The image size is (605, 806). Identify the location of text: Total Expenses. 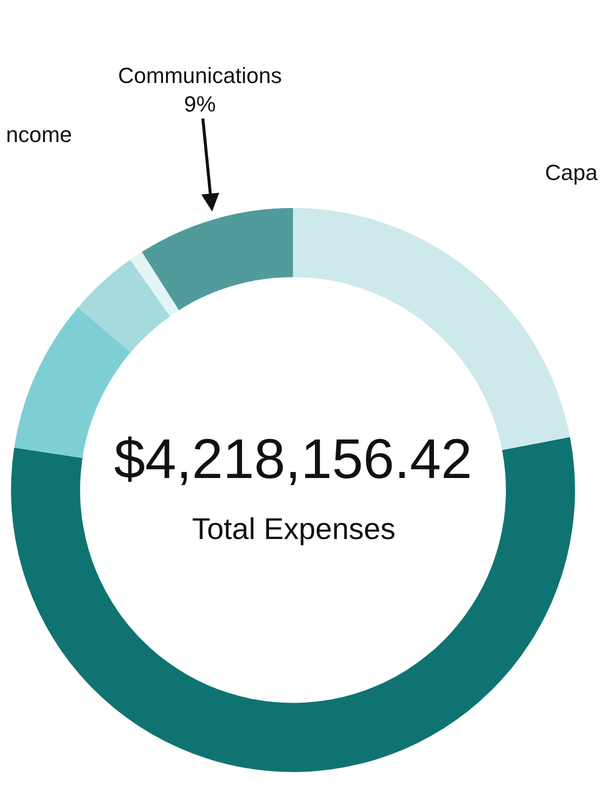
(294, 529).